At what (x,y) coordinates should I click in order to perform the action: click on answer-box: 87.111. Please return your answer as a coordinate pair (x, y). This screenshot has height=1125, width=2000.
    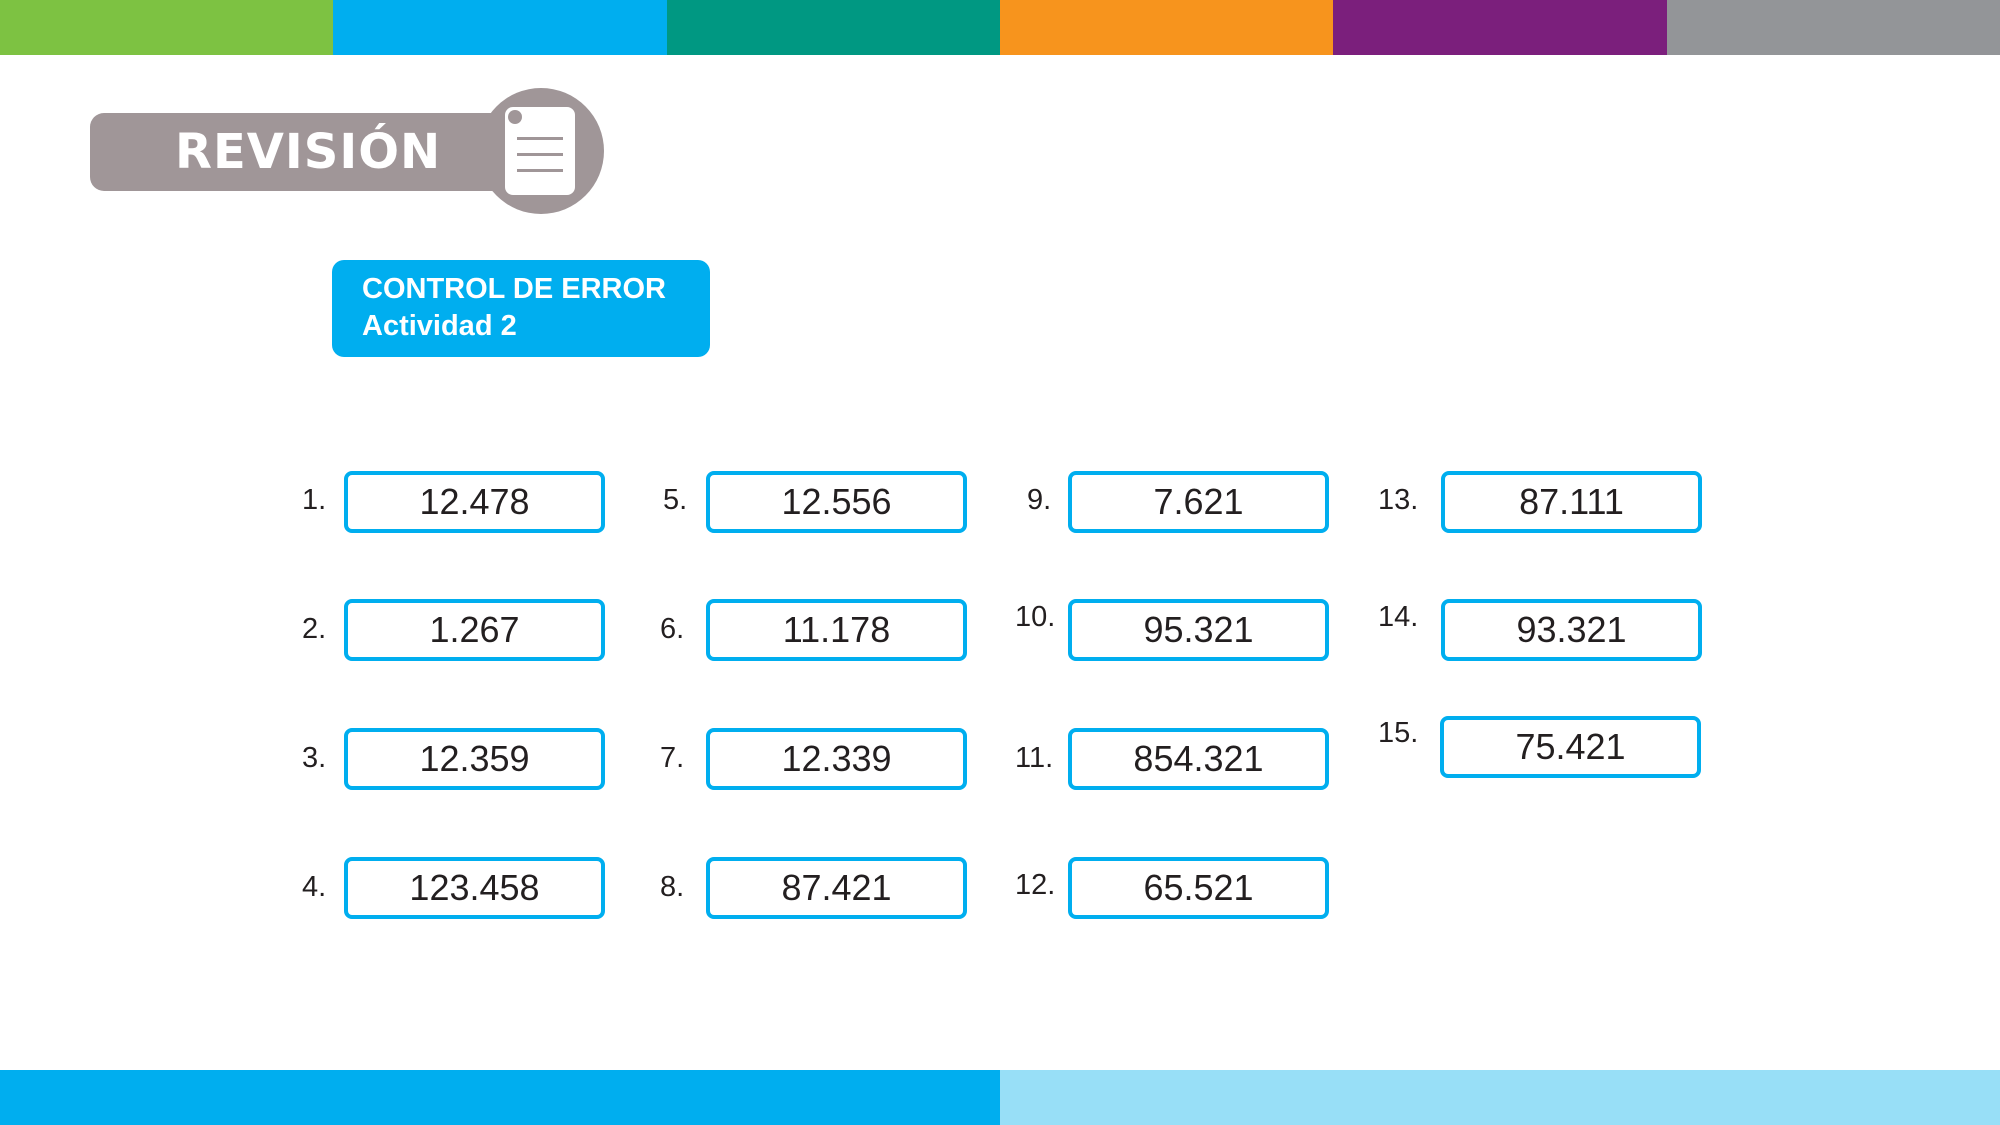
    Looking at the image, I should click on (1571, 502).